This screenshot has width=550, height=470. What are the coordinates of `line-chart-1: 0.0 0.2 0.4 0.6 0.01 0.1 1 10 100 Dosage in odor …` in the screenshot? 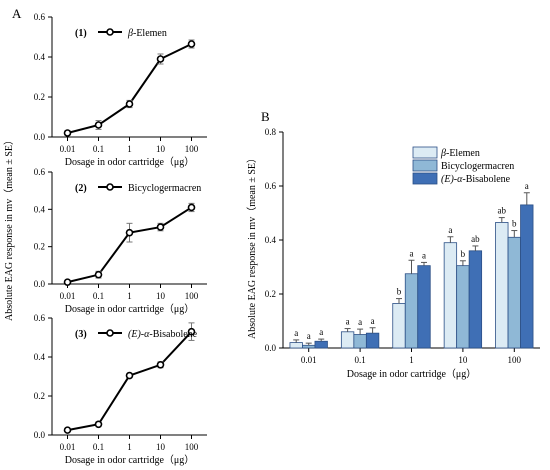 It's located at (120, 90).